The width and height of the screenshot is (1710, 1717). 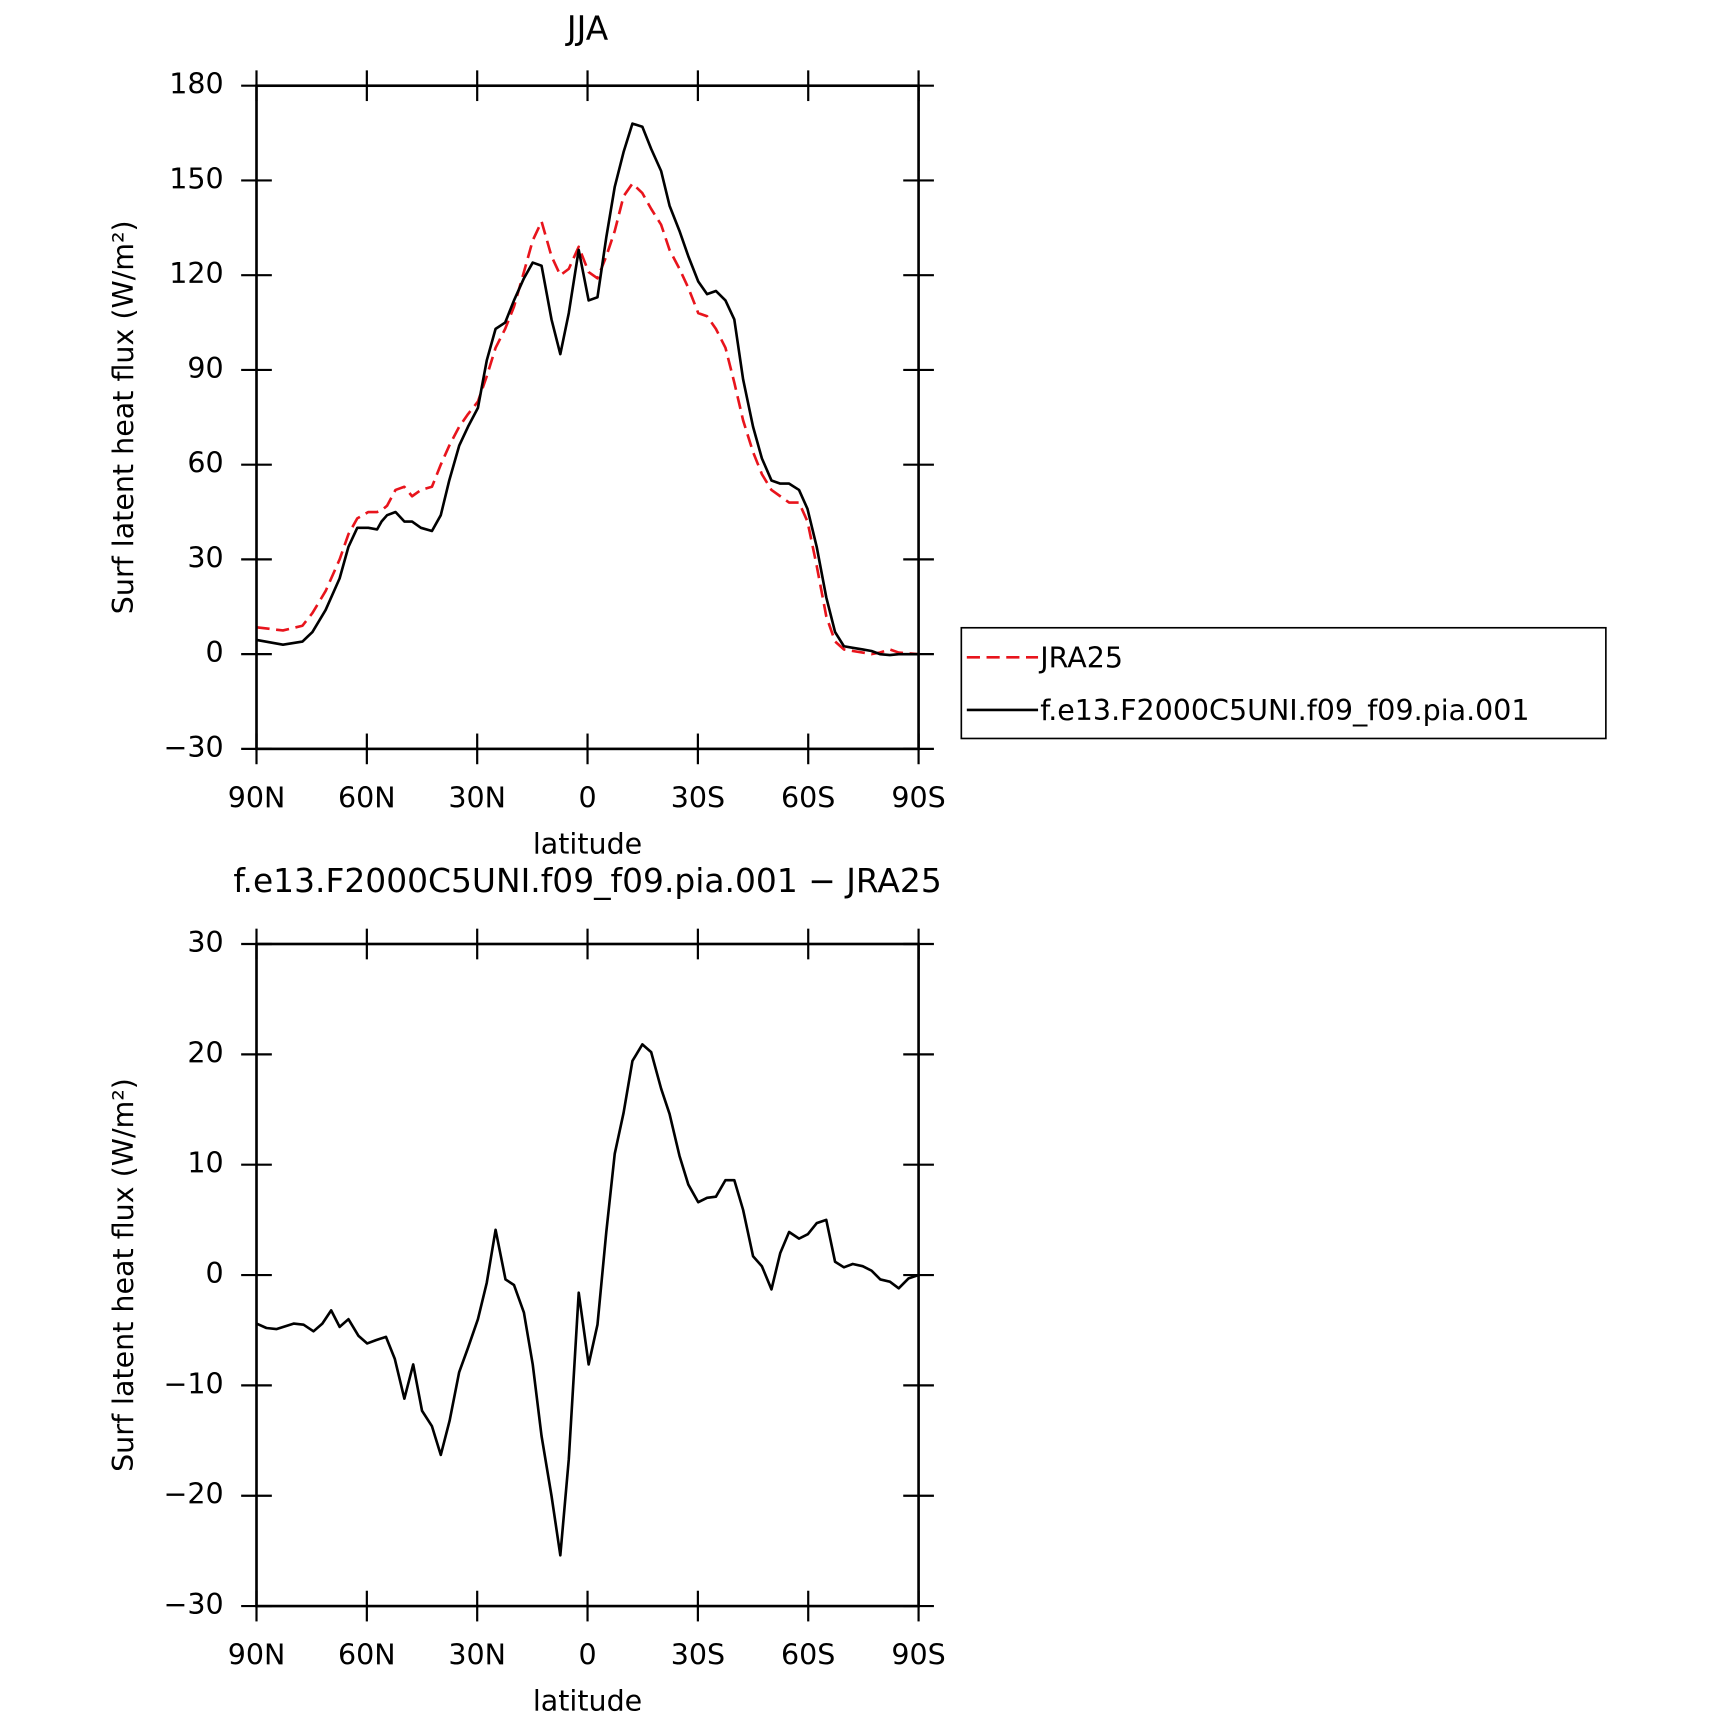 What do you see at coordinates (1080, 658) in the screenshot?
I see `legend-label: JRA25` at bounding box center [1080, 658].